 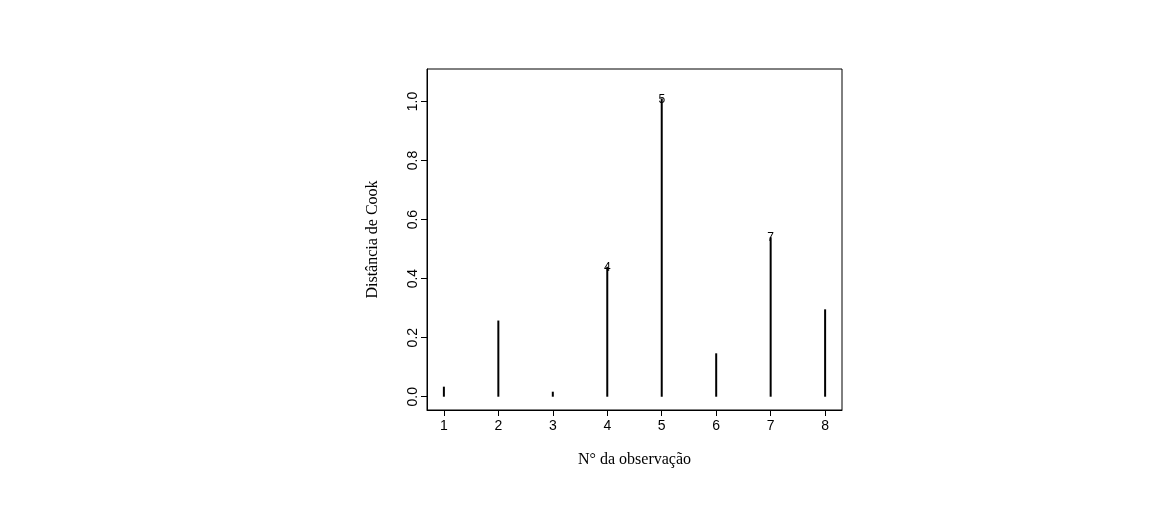 I want to click on y-tick-label: 0.6, so click(x=412, y=219).